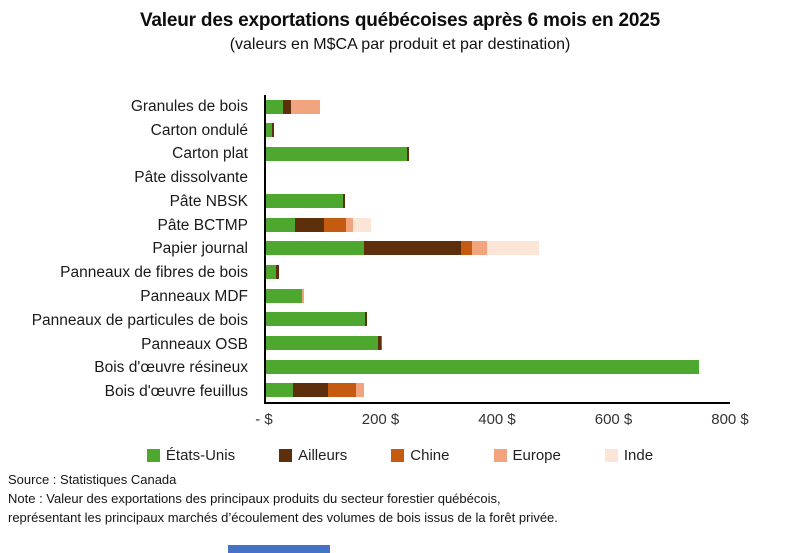  Describe the element at coordinates (171, 368) in the screenshot. I see `category-label: Bois d'œuvre résineux` at that location.